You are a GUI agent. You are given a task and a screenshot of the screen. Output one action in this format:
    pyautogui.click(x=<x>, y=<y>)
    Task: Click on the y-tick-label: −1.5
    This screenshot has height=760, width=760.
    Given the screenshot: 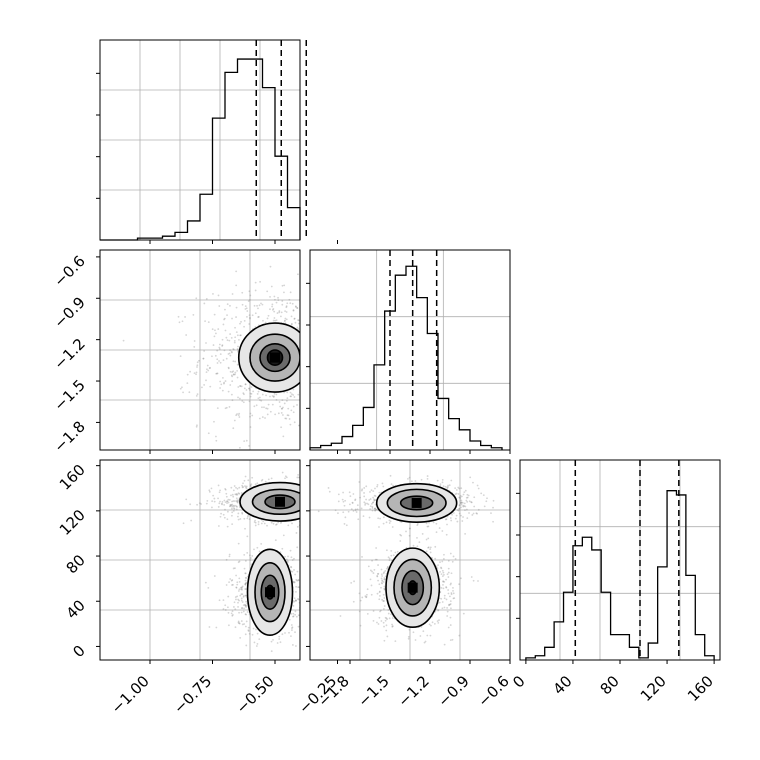 What is the action you would take?
    pyautogui.click(x=69, y=395)
    